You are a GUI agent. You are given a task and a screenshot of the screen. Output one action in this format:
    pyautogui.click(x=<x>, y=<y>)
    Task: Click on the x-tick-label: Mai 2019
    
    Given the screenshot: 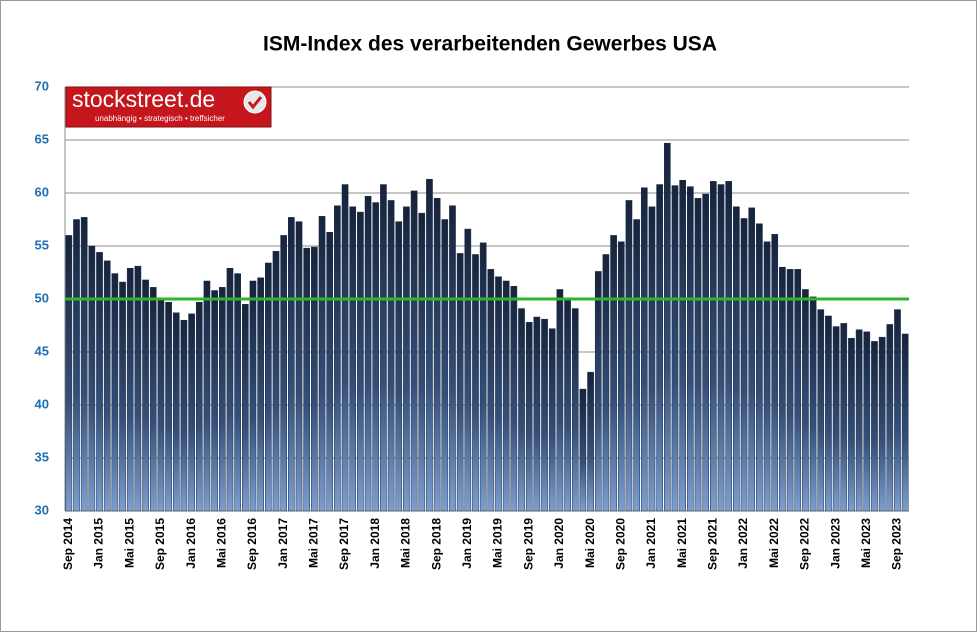 What is the action you would take?
    pyautogui.click(x=498, y=543)
    